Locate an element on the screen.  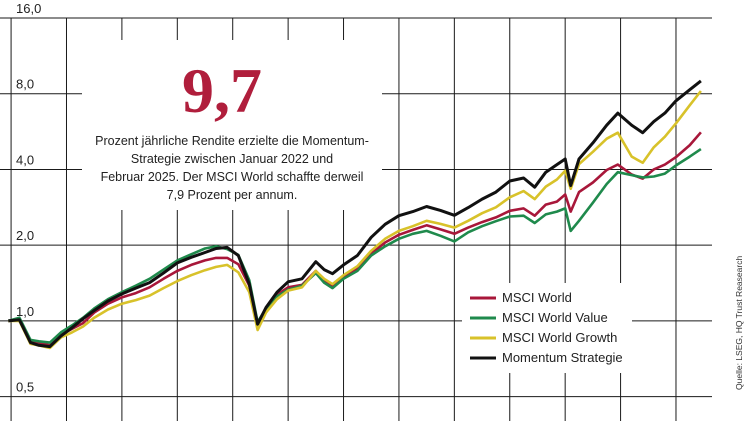
legend-label-msci-world-growth: MSCI World Growth is located at coordinates (559, 337).